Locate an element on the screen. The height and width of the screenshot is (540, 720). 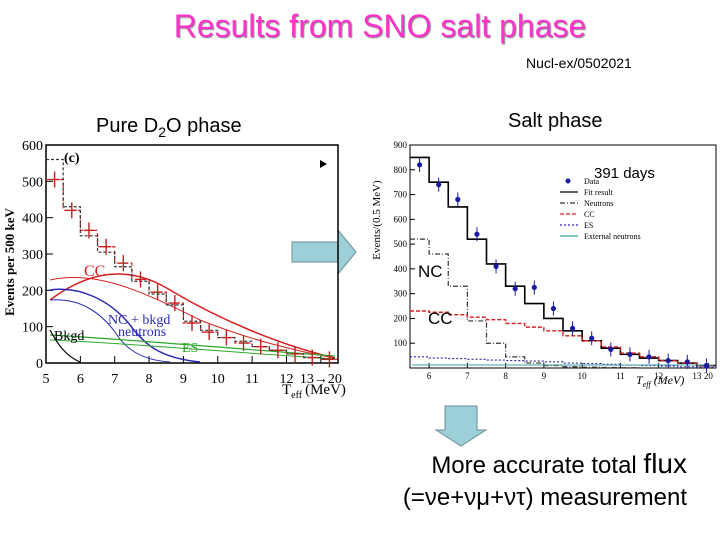
left-bkgd-curve is located at coordinates (65, 346).